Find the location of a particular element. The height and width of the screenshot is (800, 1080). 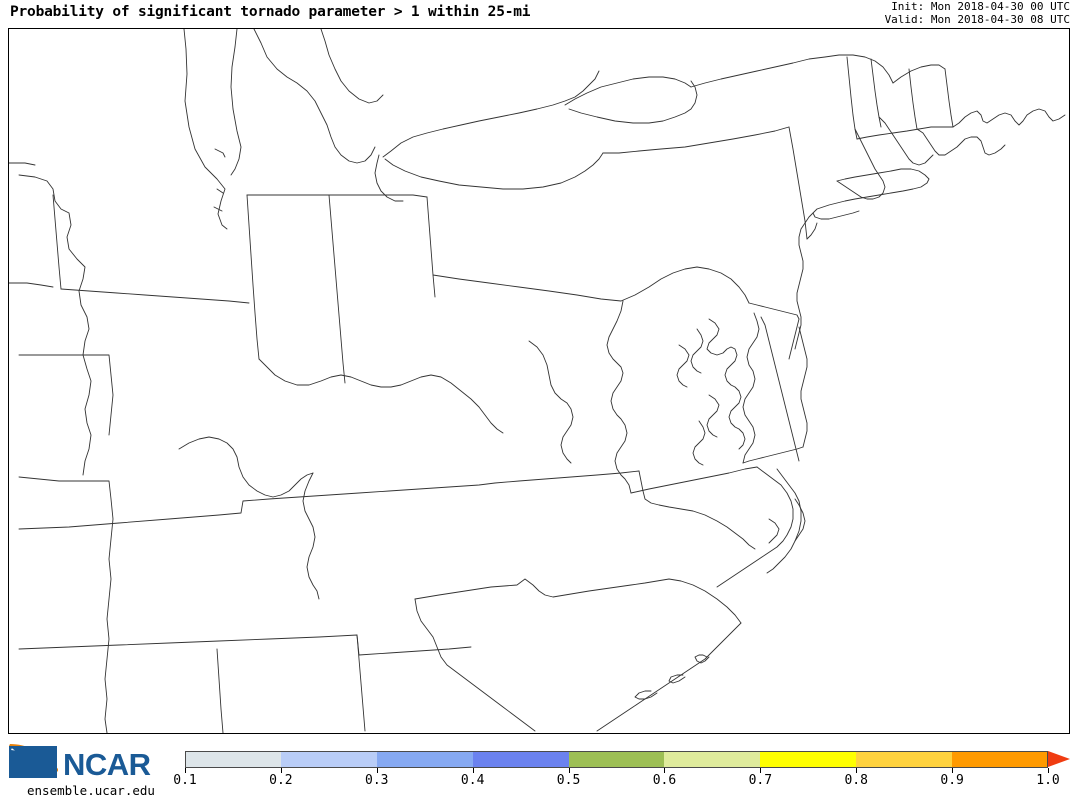

ncar-url-label: ensemble.ucar.edu is located at coordinates (91, 790).